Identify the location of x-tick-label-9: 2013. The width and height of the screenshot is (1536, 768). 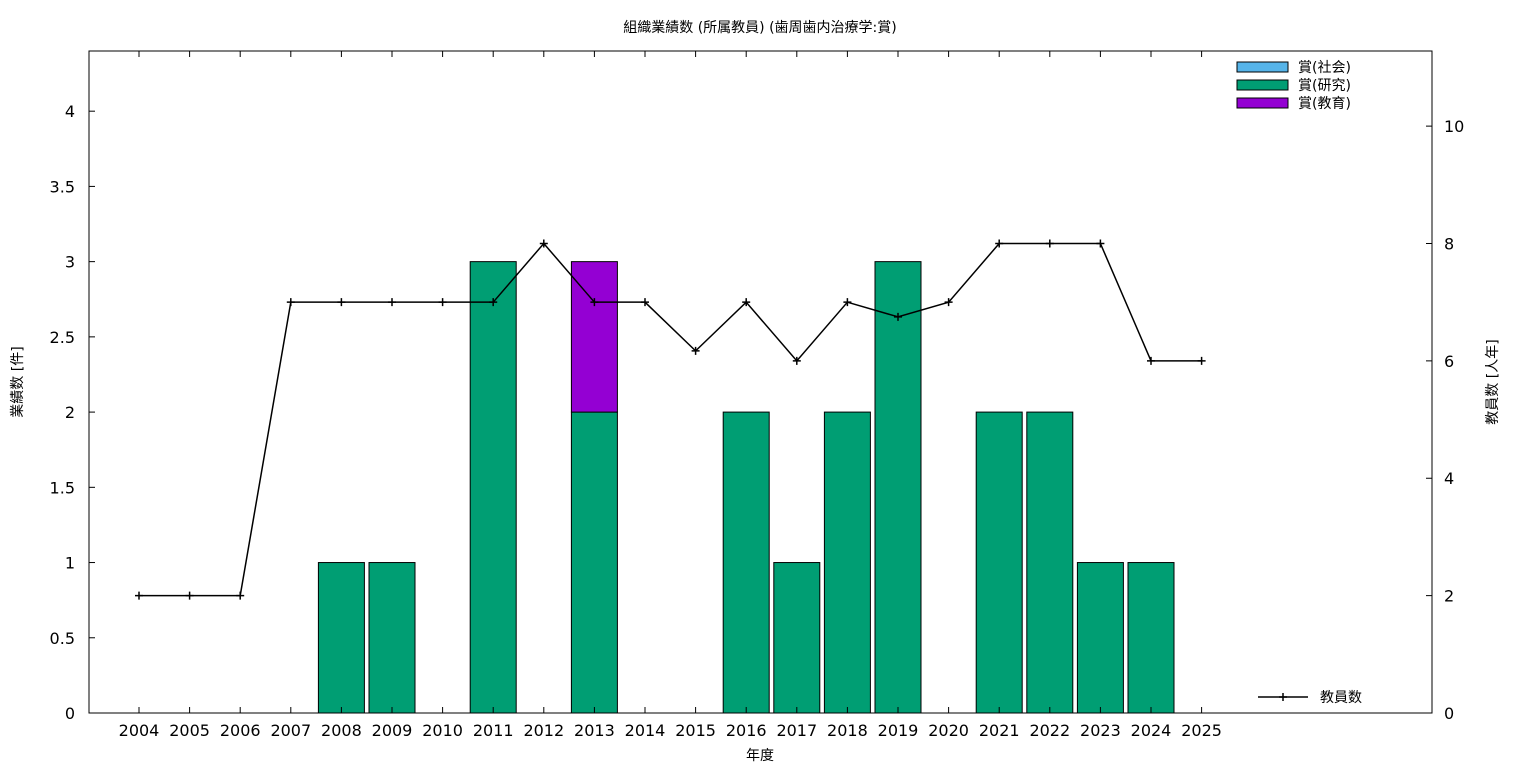
(594, 730).